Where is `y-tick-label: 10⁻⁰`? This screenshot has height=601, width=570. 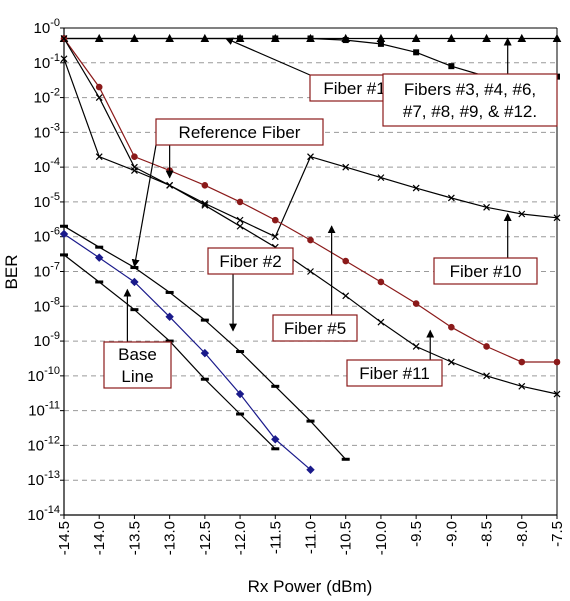
y-tick-label: 10⁻⁰ is located at coordinates (47, 27).